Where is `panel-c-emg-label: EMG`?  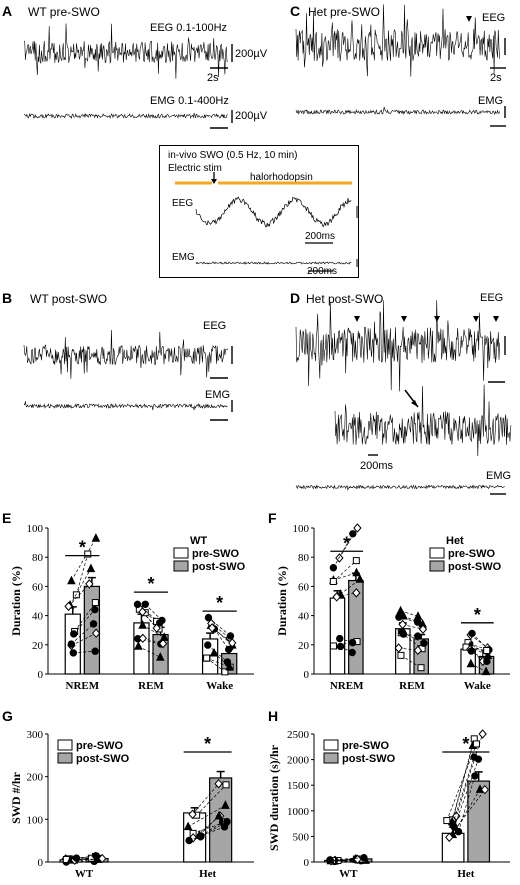
panel-c-emg-label: EMG is located at coordinates (491, 101).